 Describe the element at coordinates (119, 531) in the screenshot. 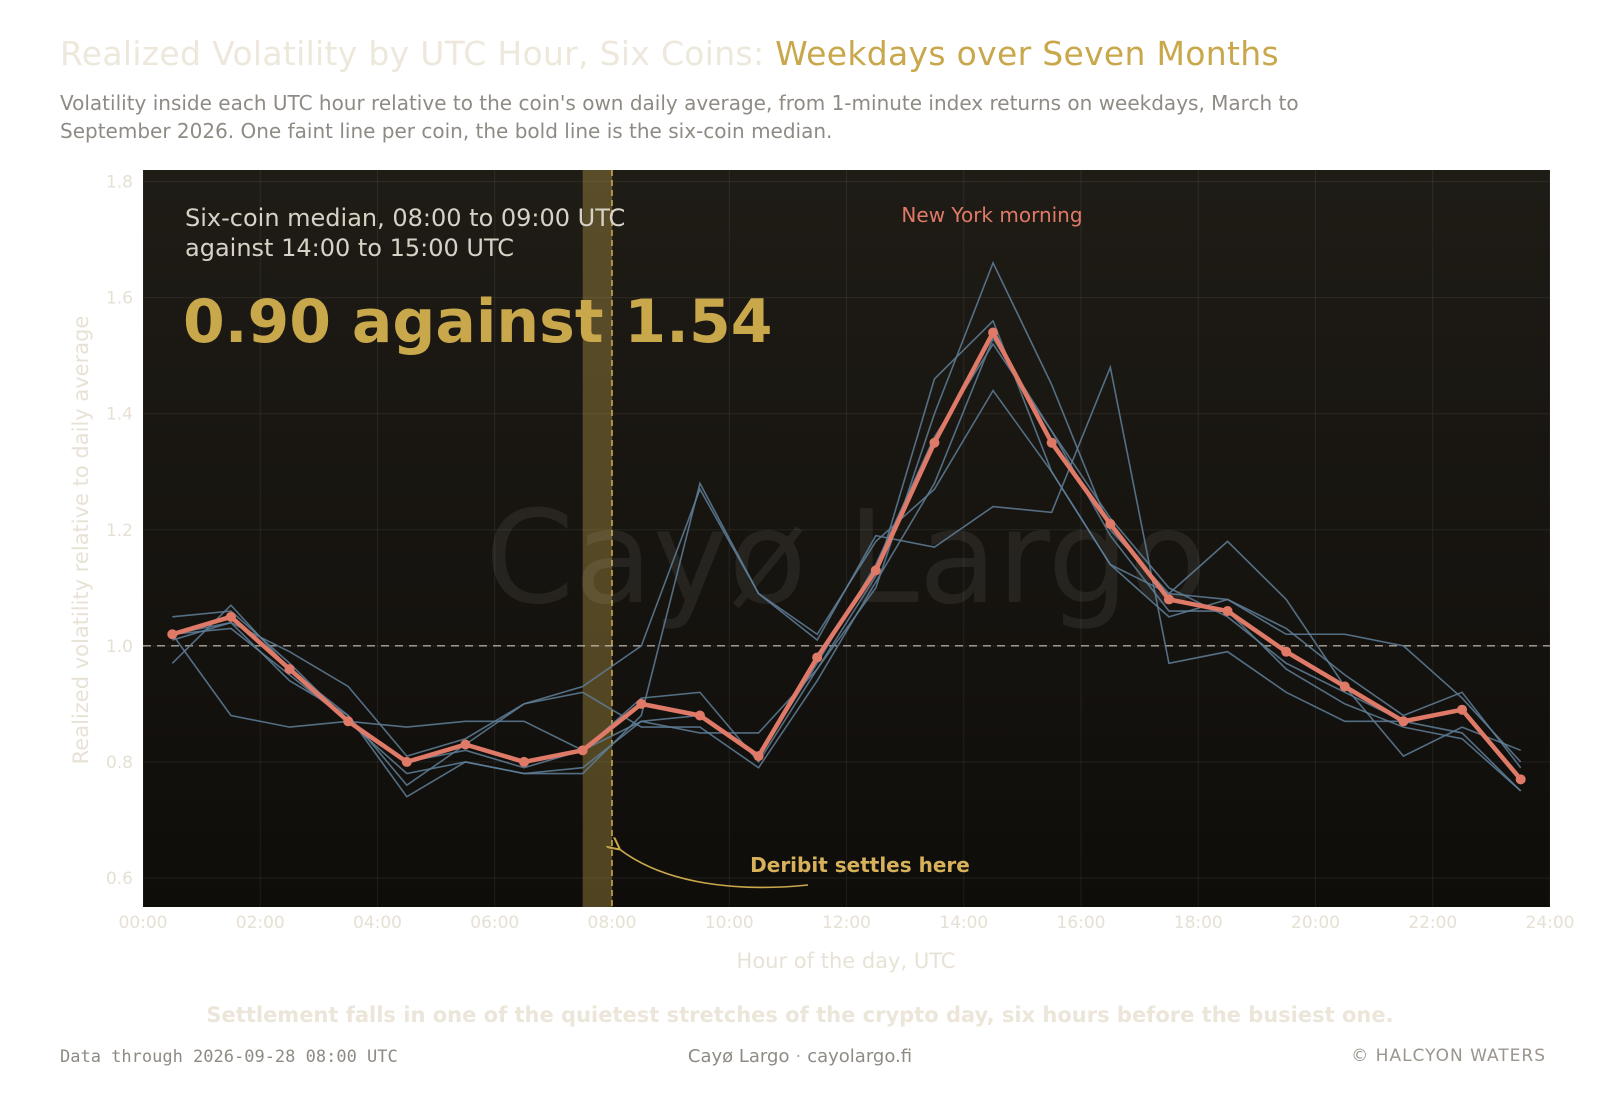

I see `y-tick-label: 1.2` at that location.